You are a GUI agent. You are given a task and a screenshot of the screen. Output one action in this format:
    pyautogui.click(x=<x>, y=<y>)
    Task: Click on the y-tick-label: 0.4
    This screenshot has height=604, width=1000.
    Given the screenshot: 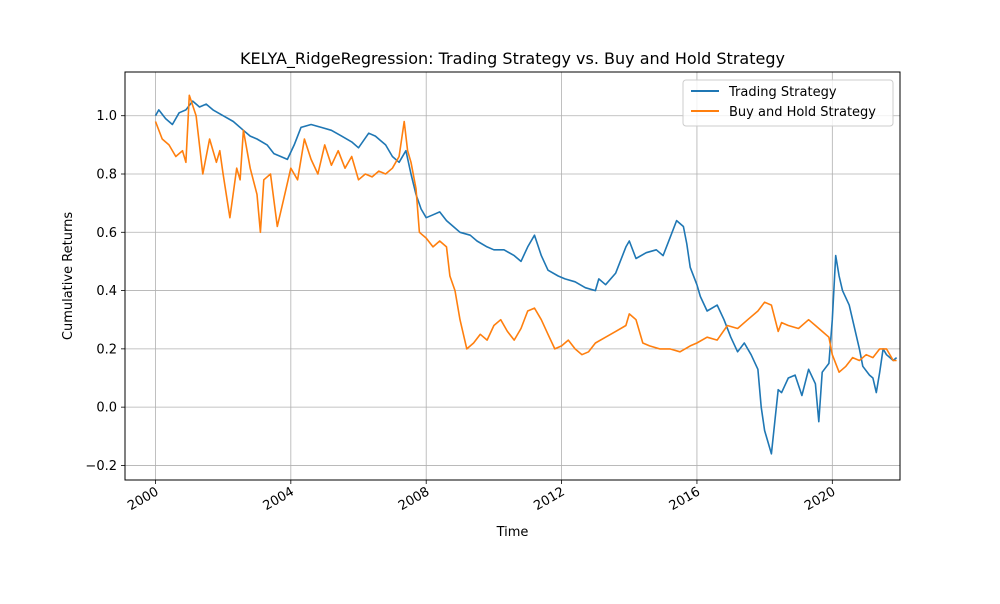 What is the action you would take?
    pyautogui.click(x=106, y=291)
    